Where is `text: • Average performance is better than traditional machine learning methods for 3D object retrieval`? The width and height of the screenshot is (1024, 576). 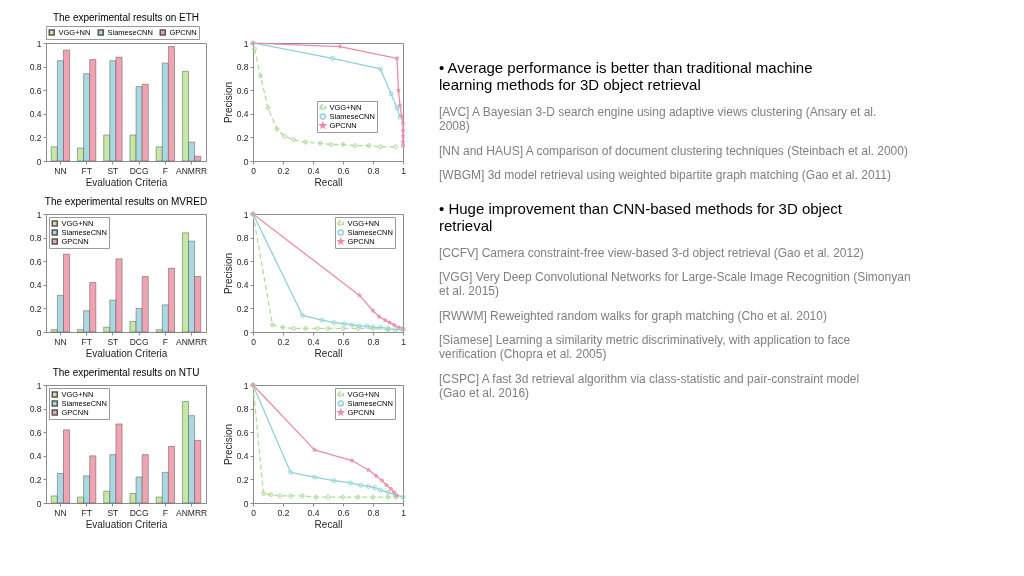
text: • Average performance is better than traditional machine learning methods for 3D object retrieval is located at coordinates (626, 76).